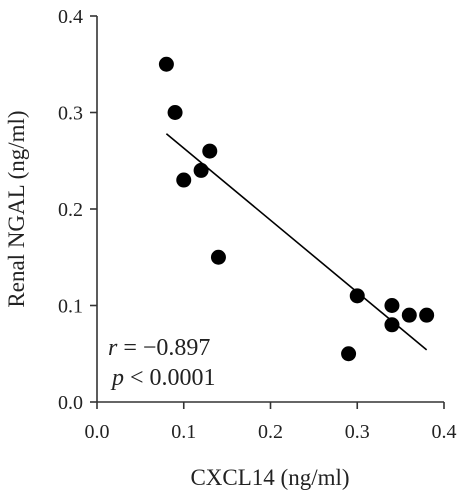  Describe the element at coordinates (70, 210) in the screenshot. I see `y-tick-label: 0.2` at that location.